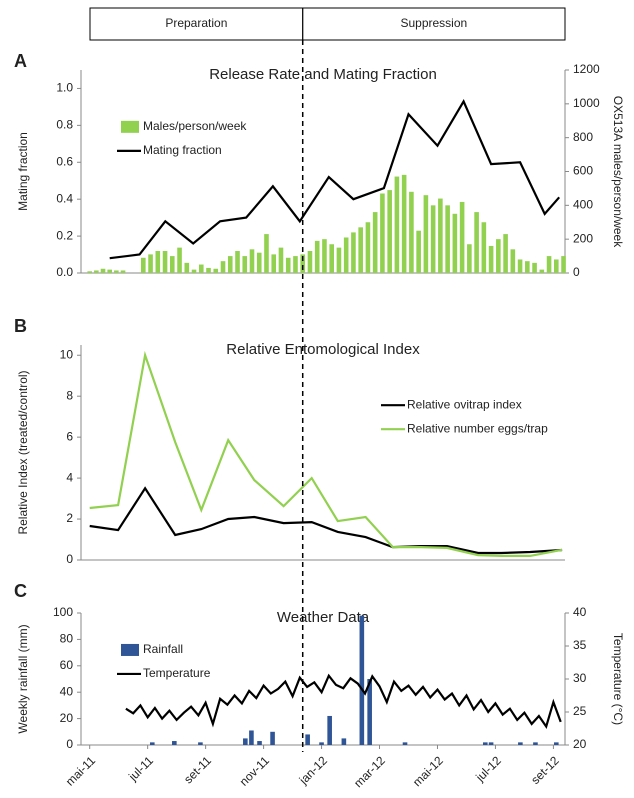 The width and height of the screenshot is (634, 798). Describe the element at coordinates (67, 354) in the screenshot. I see `y-tick-label: 10` at that location.